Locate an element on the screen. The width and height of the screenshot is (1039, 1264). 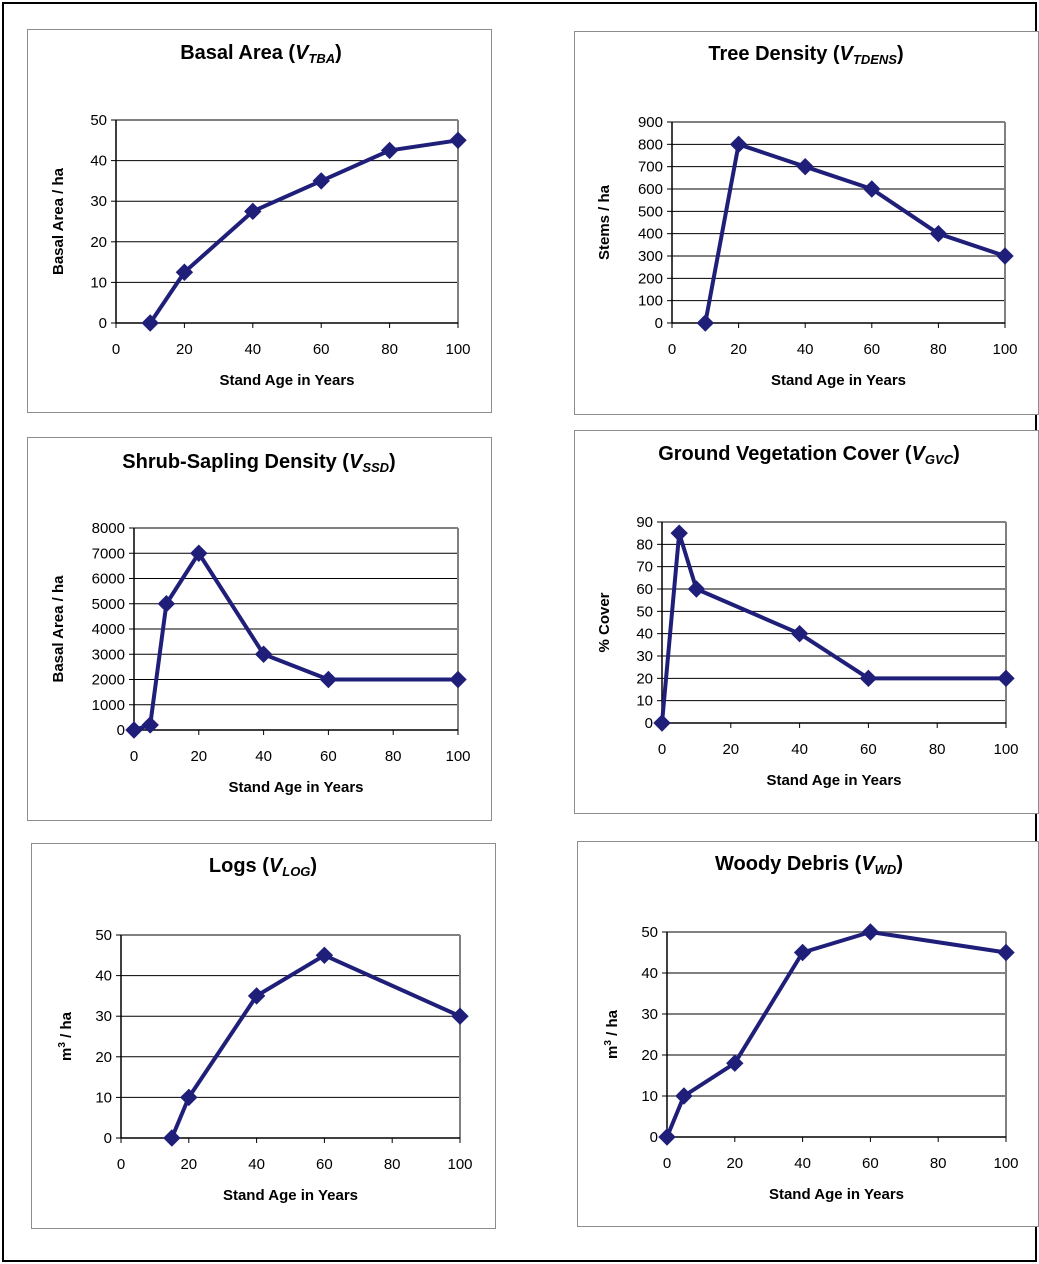
y-tick-label: 100 is located at coordinates (650, 301).